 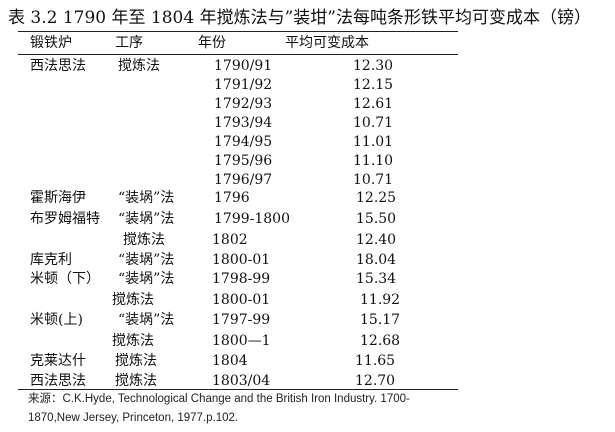 What do you see at coordinates (373, 66) in the screenshot?
I see `cell-cost: 12.30` at bounding box center [373, 66].